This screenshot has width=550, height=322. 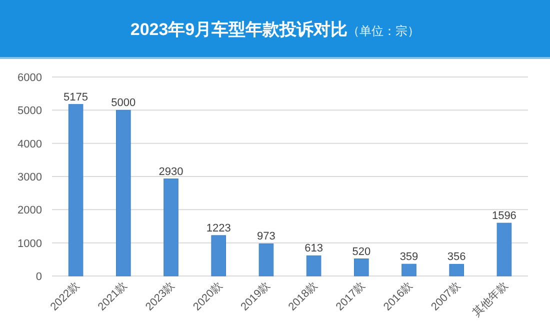 I want to click on data-label: 356, so click(x=456, y=257).